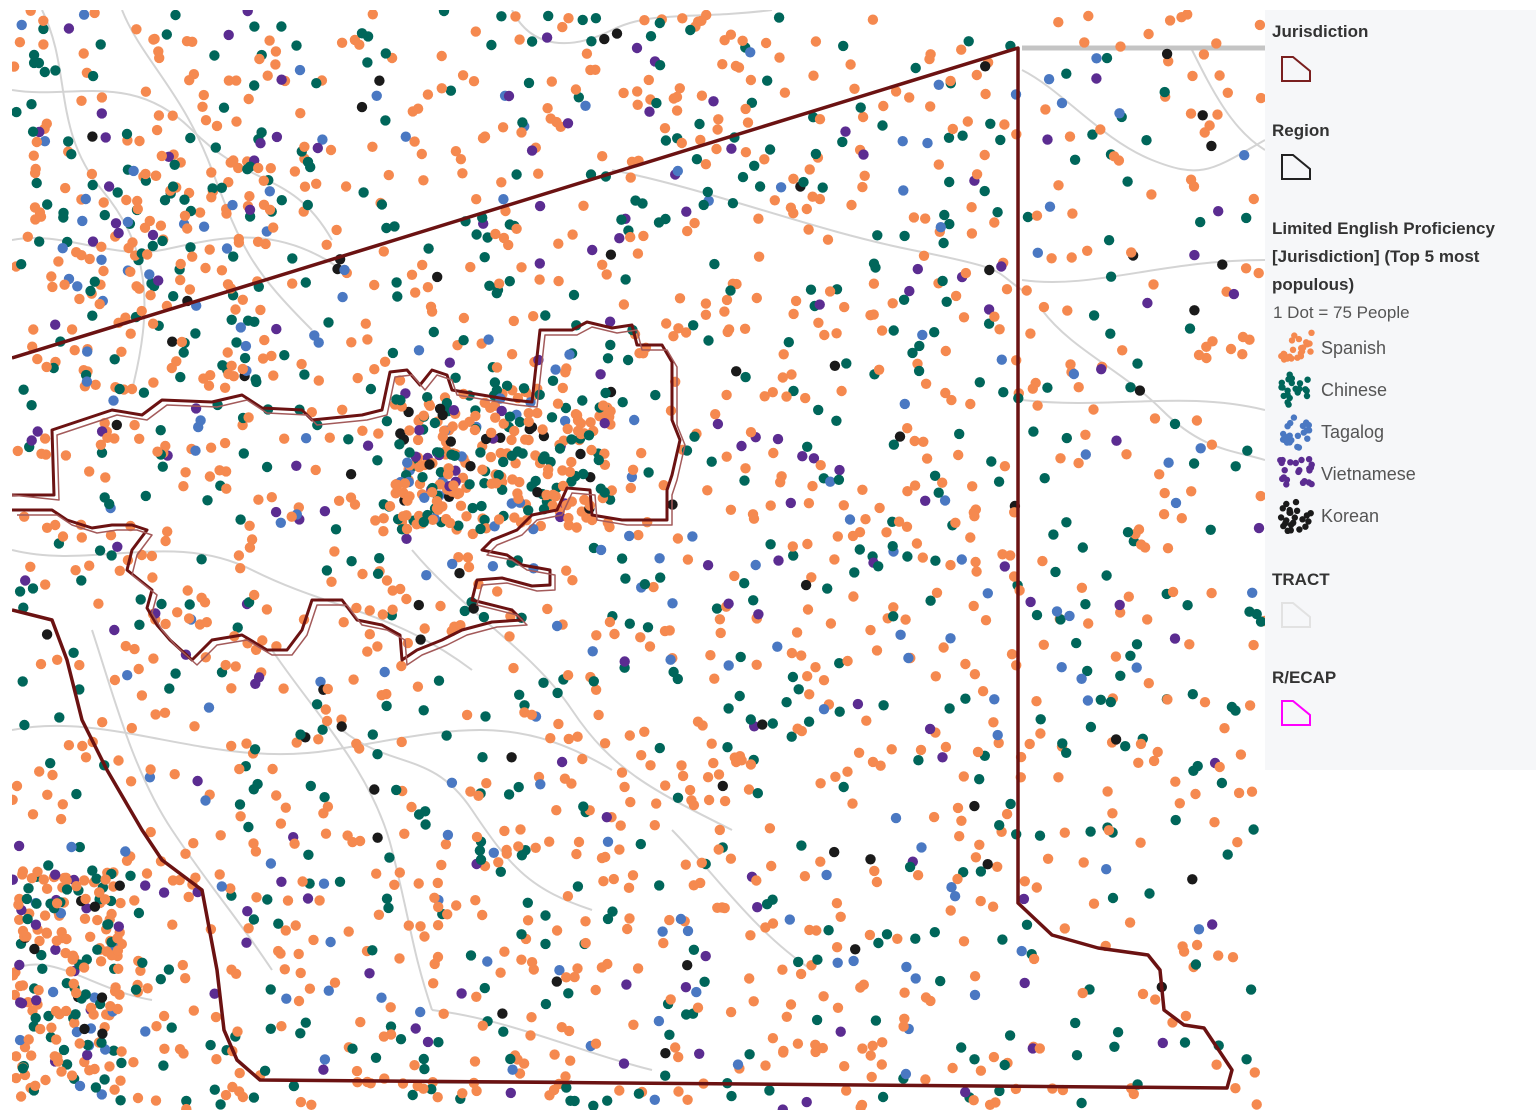  Describe the element at coordinates (1296, 472) in the screenshot. I see `vietnamese-swatch-icon` at that location.